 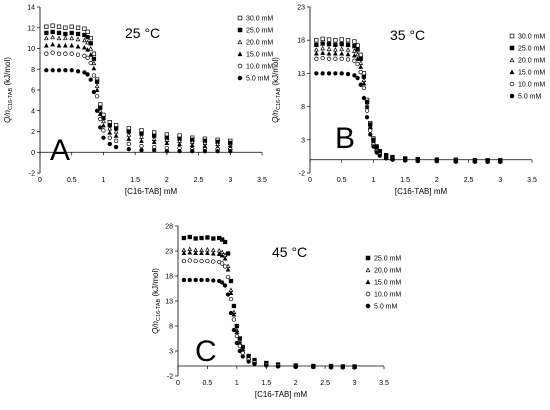 I want to click on y-tick-label: 4, so click(x=33, y=111).